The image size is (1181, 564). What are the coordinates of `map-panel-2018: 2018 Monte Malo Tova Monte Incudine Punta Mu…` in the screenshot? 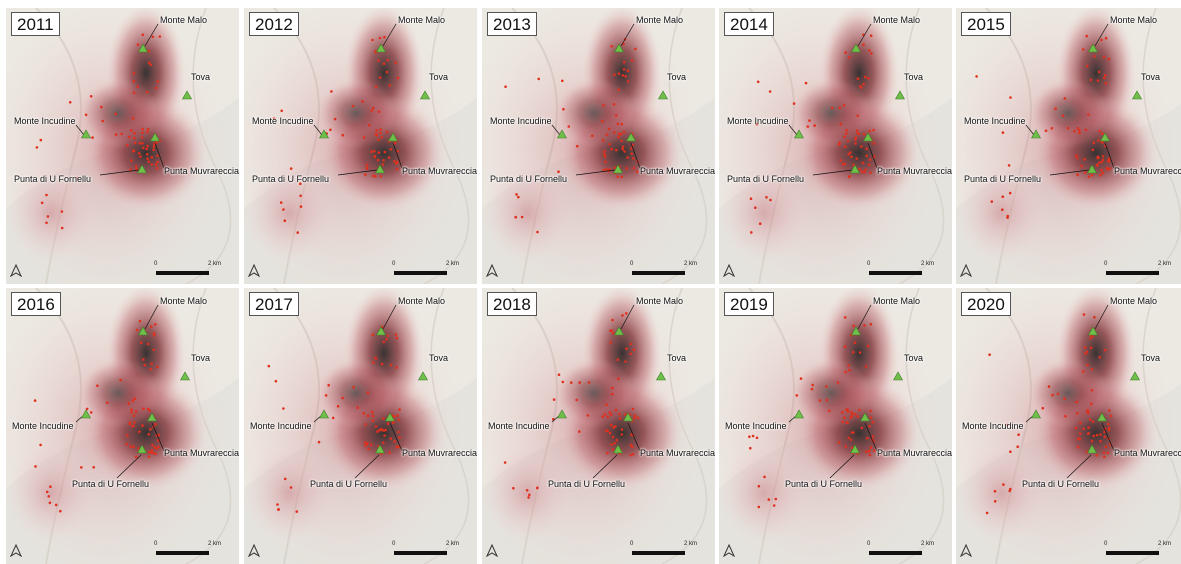 It's located at (598, 426).